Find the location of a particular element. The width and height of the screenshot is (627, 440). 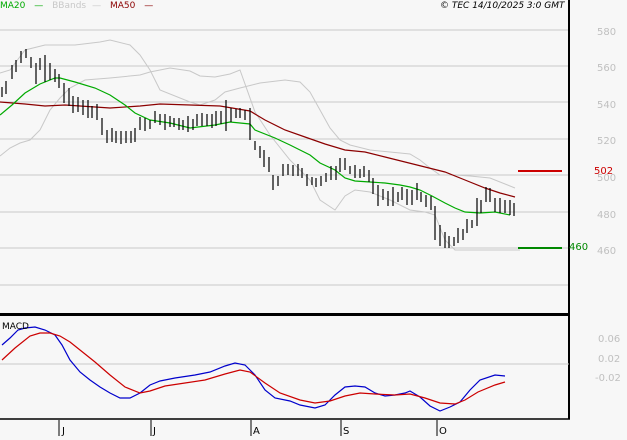

macd-tick-0: 0.06 is located at coordinates (609, 339).